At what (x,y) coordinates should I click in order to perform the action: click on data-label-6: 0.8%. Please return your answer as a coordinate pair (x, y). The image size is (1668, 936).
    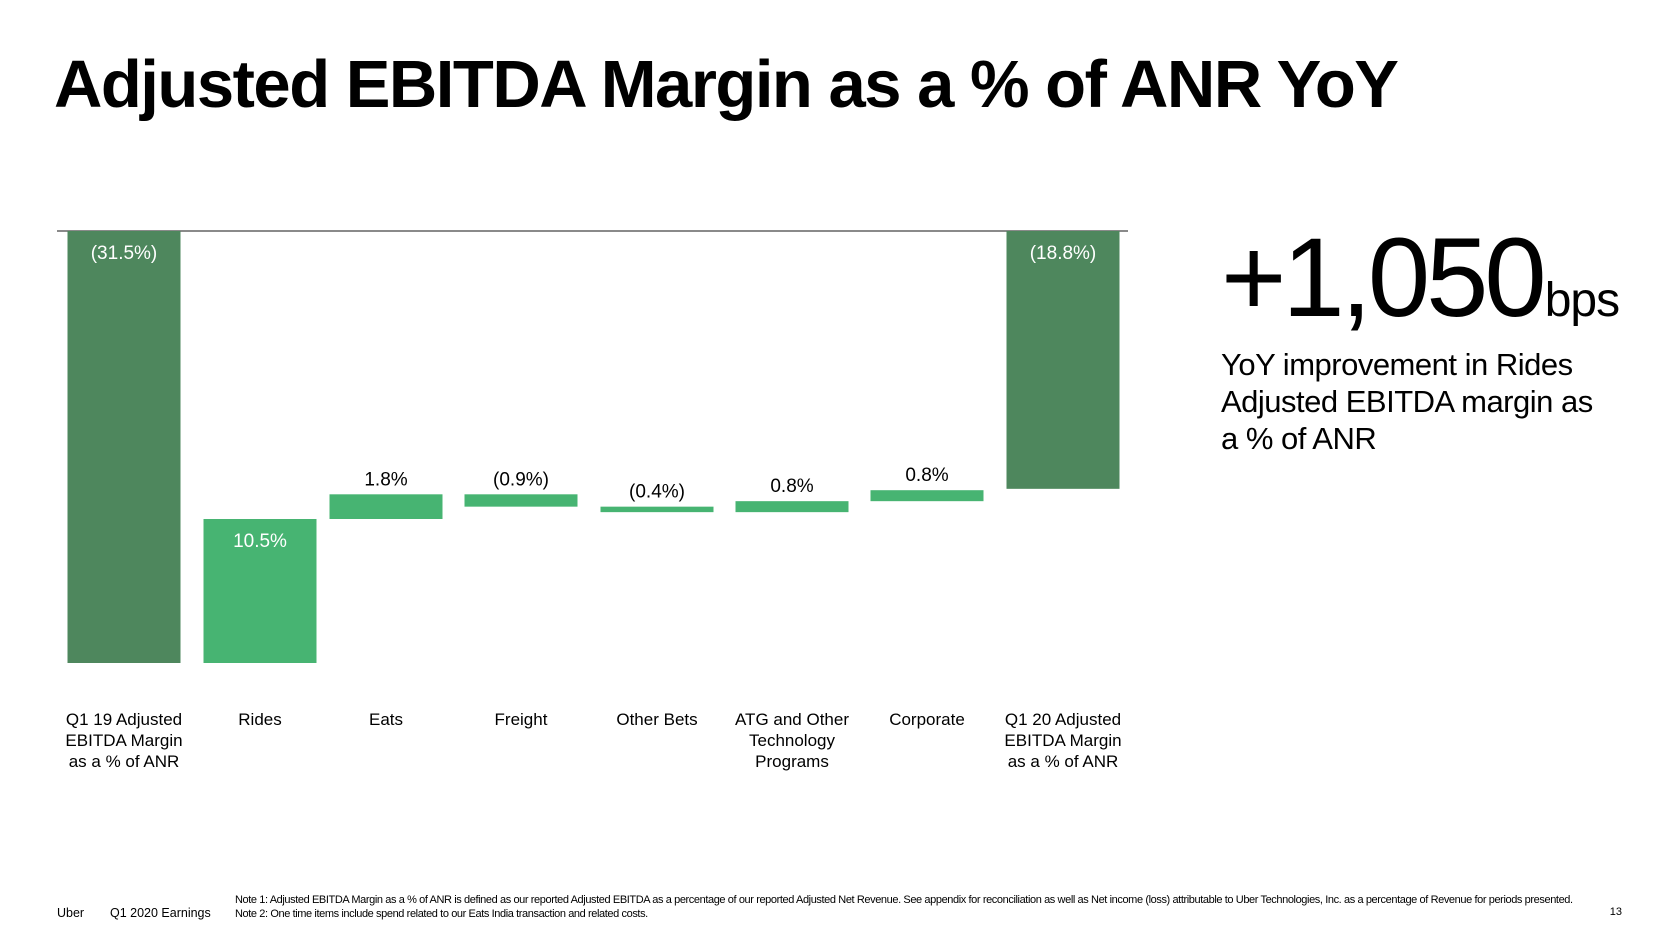
    Looking at the image, I should click on (926, 475).